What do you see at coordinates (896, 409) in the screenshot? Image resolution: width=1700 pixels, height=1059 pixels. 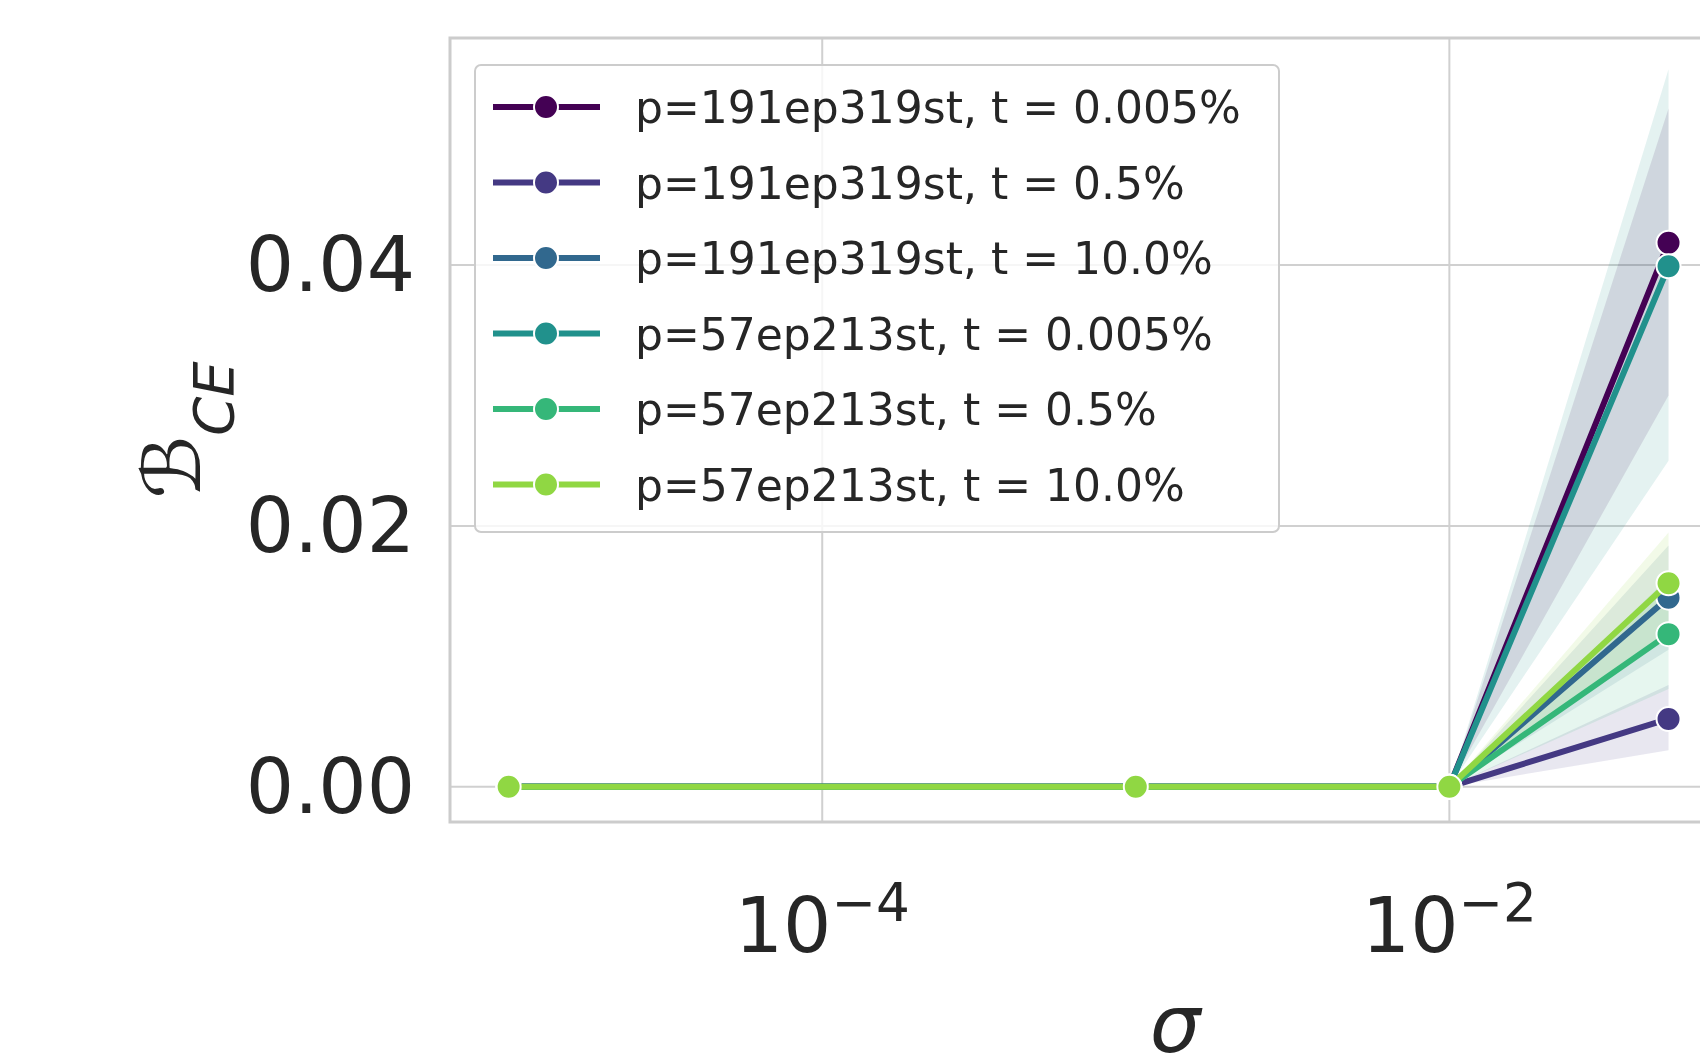 I see `legend-label: p=57ep213st, t = 0.5%` at bounding box center [896, 409].